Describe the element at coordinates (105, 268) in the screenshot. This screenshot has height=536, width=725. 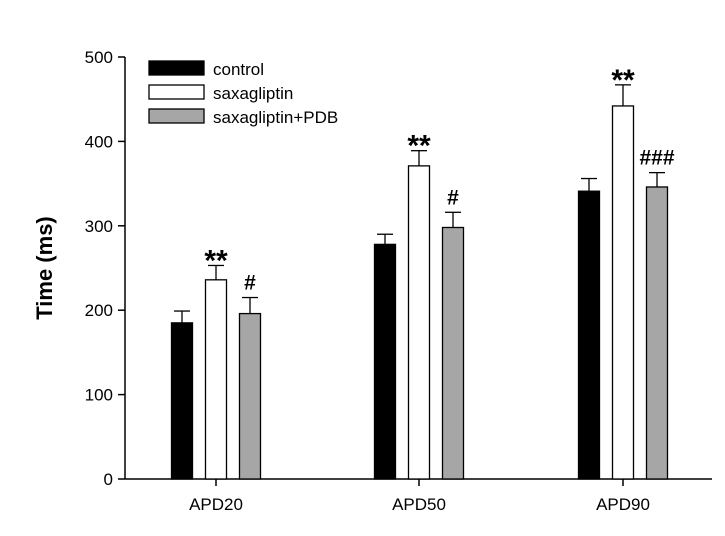
I see `y-axis-ticks: 0 100 200 300 400 500` at that location.